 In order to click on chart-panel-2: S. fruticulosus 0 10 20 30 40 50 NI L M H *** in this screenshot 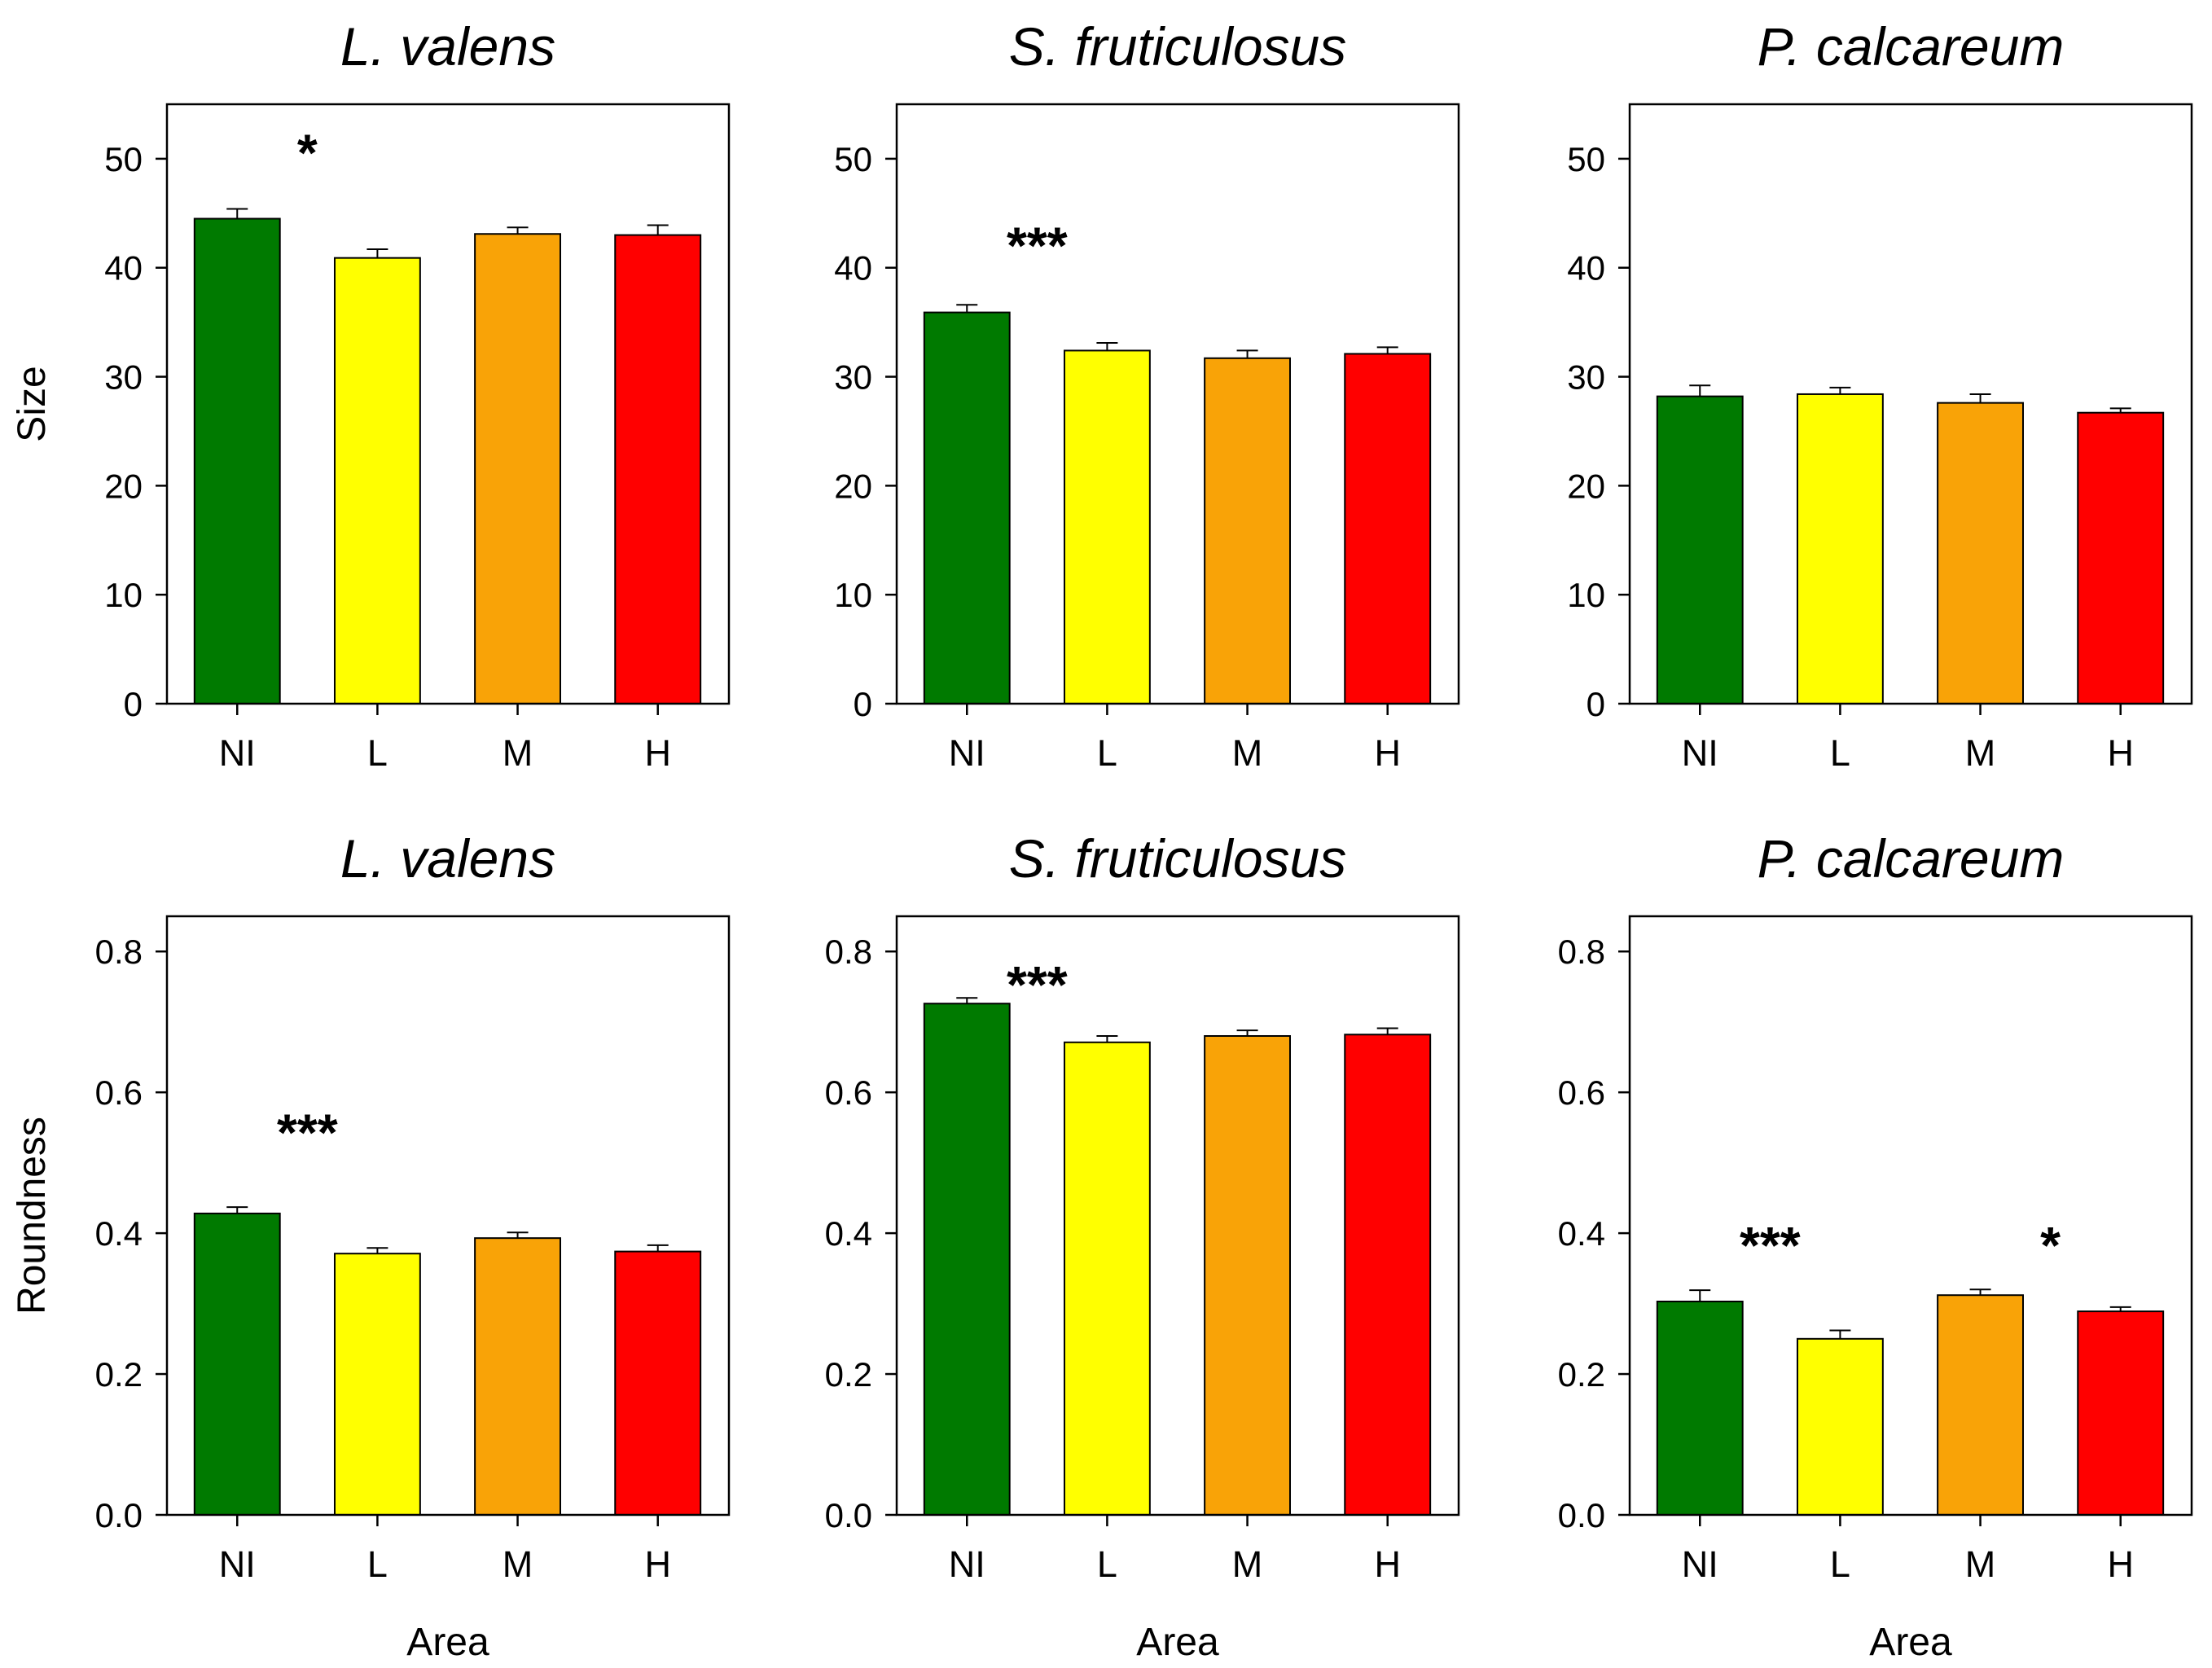, I will do `click(1147, 395)`.